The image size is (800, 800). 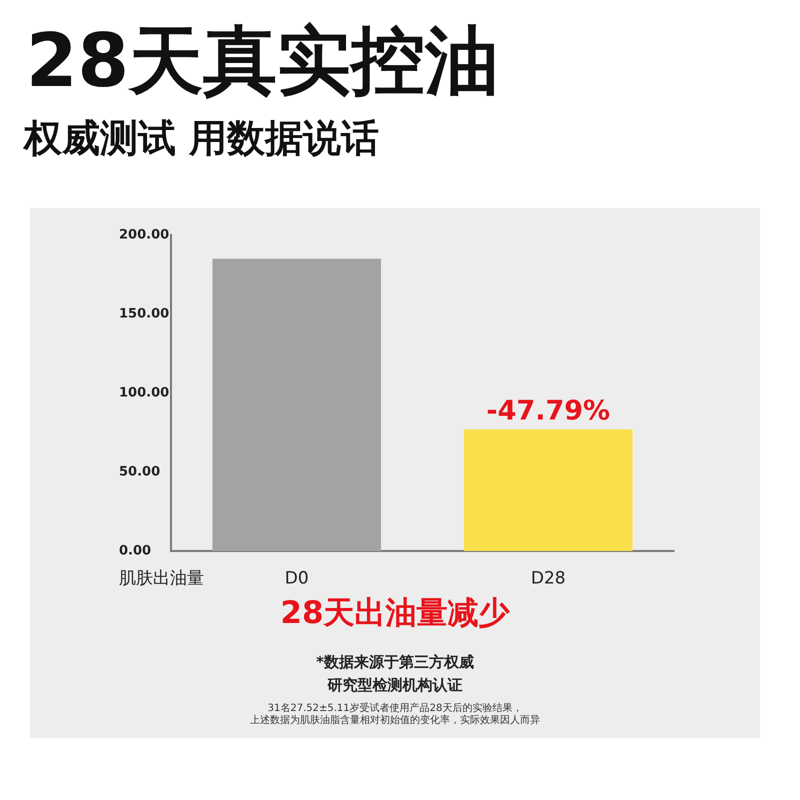 What do you see at coordinates (395, 662) in the screenshot?
I see `text: *数据来源于第三方权威` at bounding box center [395, 662].